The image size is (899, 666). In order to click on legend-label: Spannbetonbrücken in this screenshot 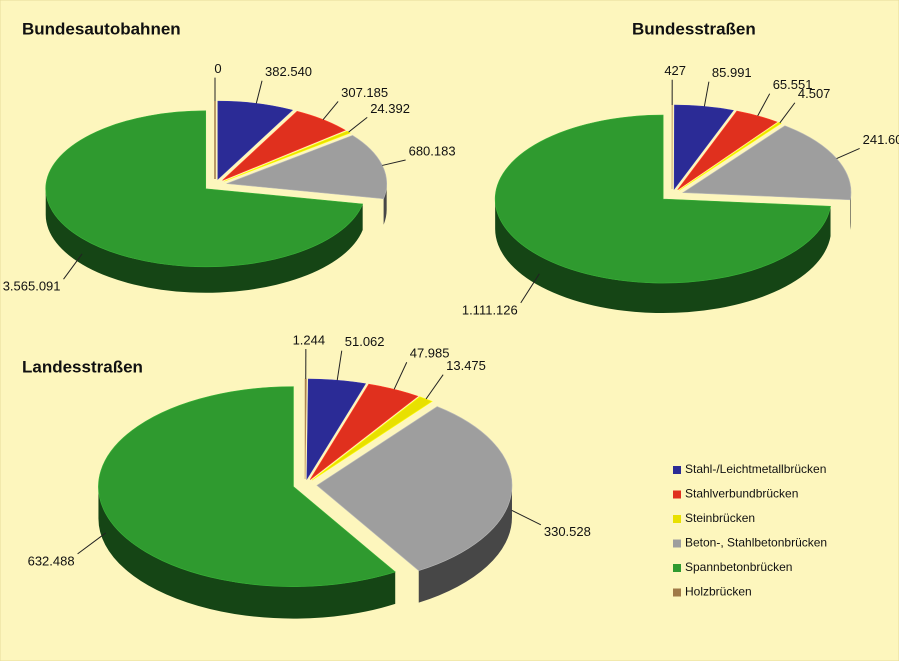, I will do `click(738, 567)`.